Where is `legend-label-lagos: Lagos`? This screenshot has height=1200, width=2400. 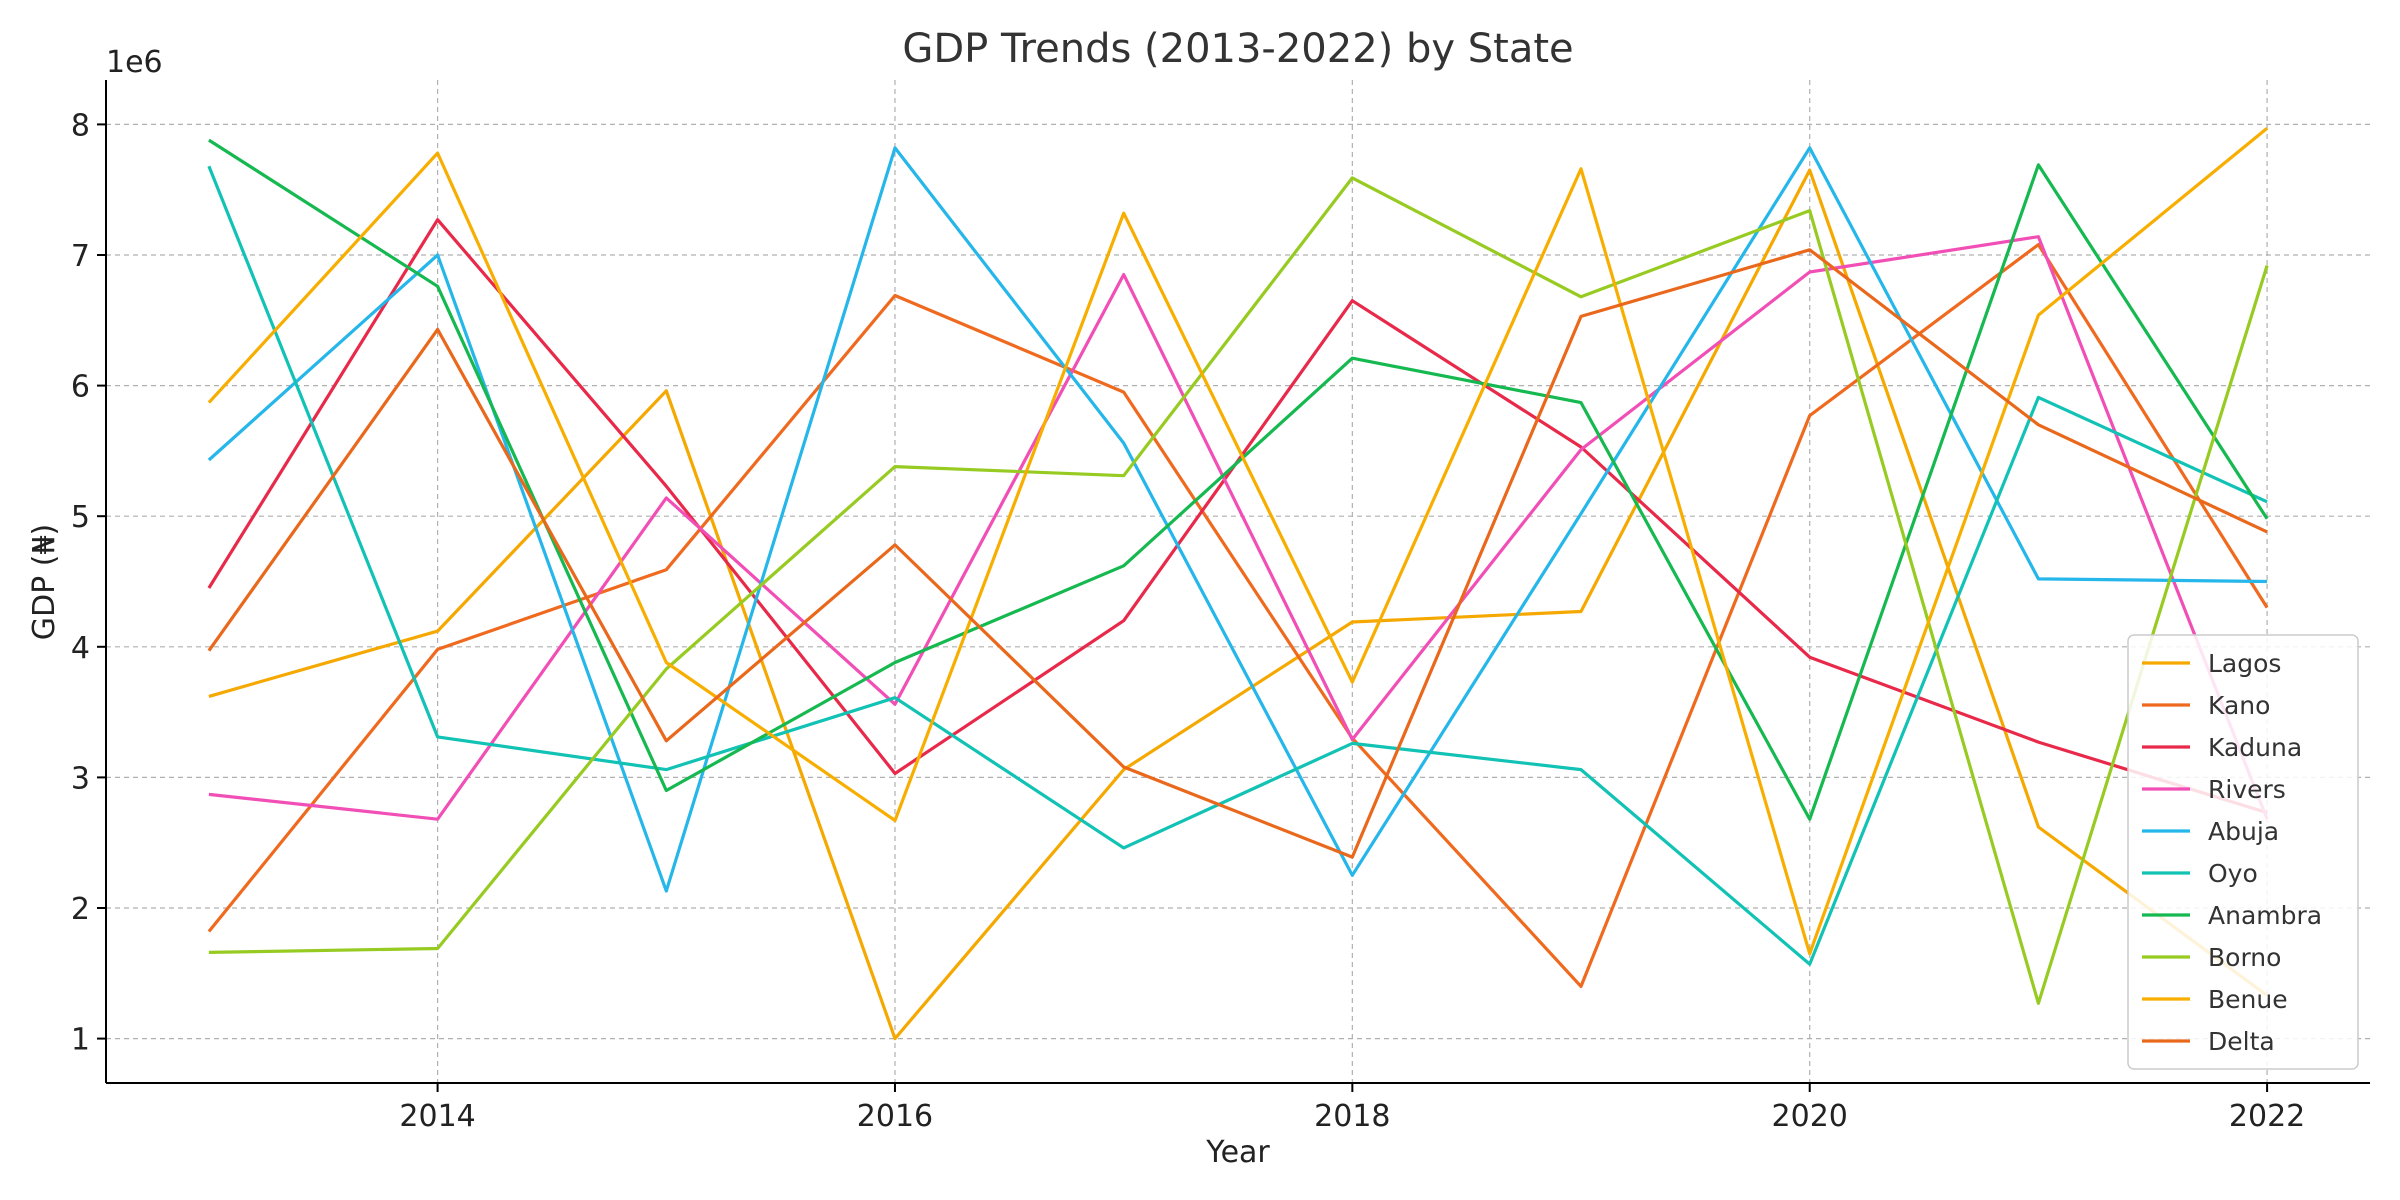
legend-label-lagos: Lagos is located at coordinates (2244, 663).